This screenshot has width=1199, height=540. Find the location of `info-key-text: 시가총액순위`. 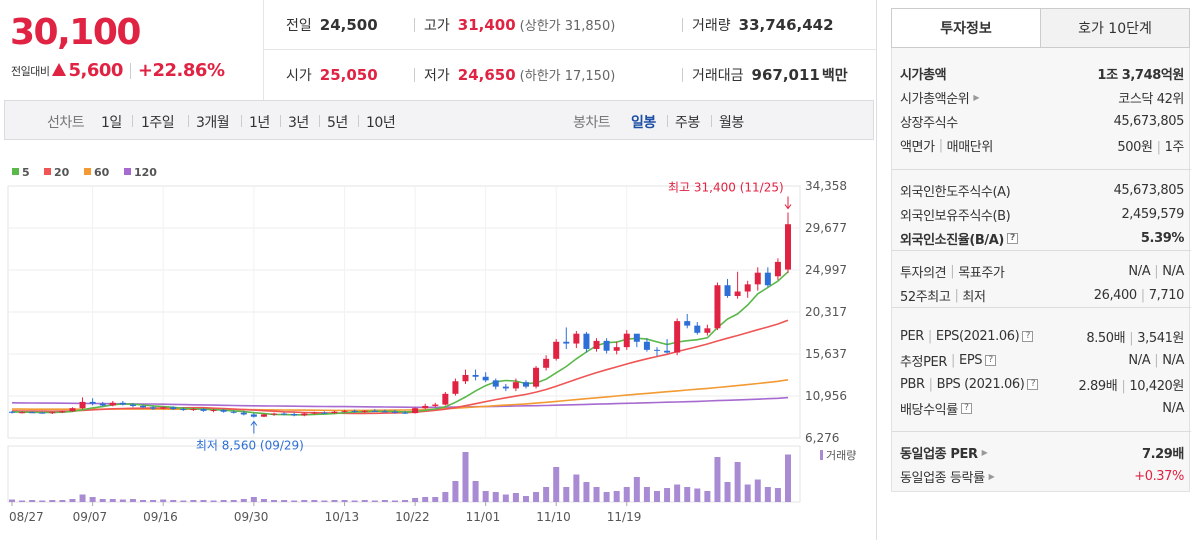

info-key-text: 시가총액순위 is located at coordinates (935, 99).